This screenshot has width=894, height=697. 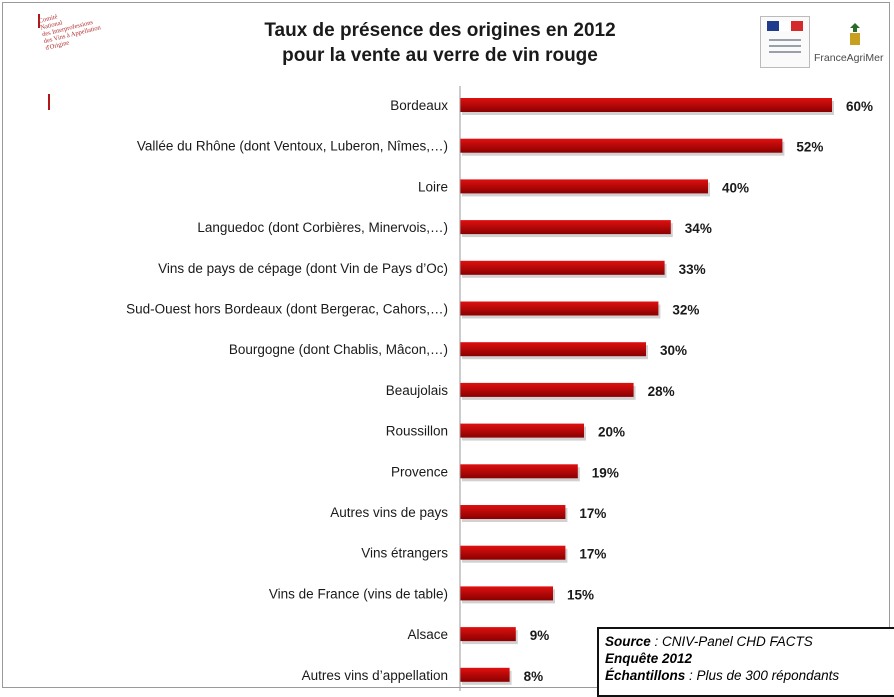 What do you see at coordinates (417, 390) in the screenshot?
I see `category-label: Beaujolais` at bounding box center [417, 390].